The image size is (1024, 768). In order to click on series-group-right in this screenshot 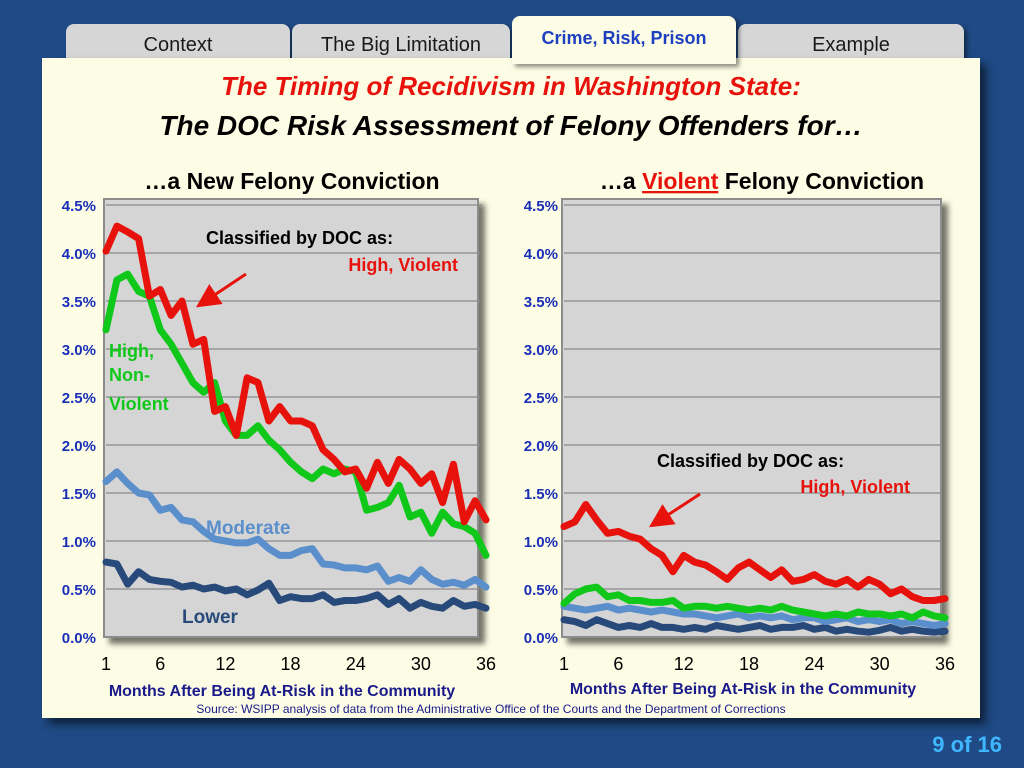, I will do `click(754, 568)`.